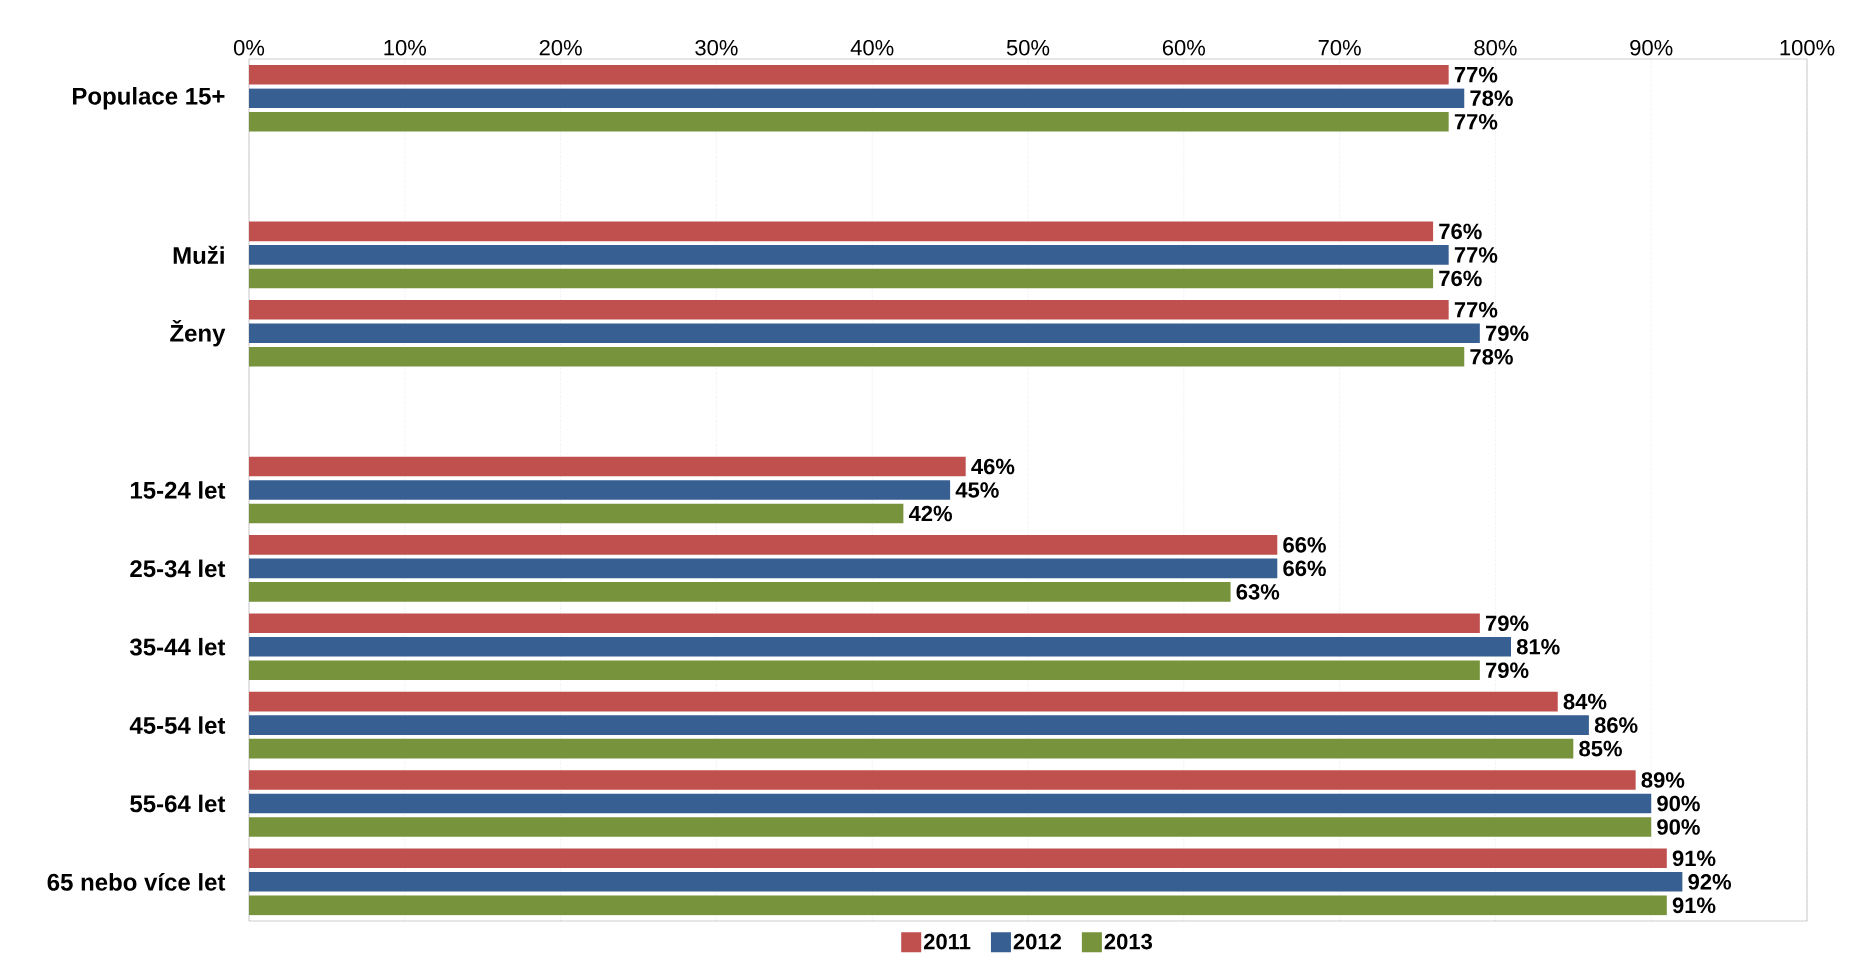 The height and width of the screenshot is (964, 1851). I want to click on data-label: 46%, so click(993, 466).